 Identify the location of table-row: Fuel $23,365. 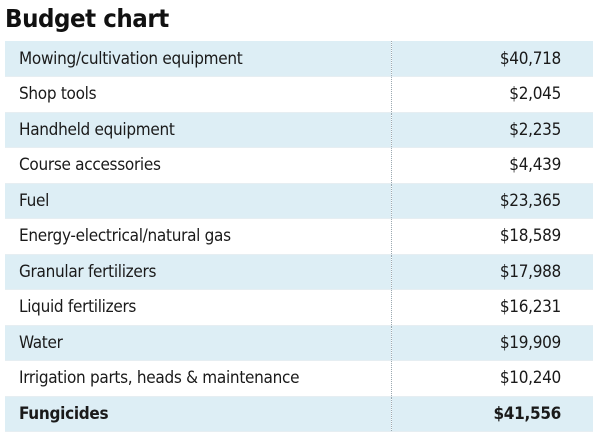
(299, 201).